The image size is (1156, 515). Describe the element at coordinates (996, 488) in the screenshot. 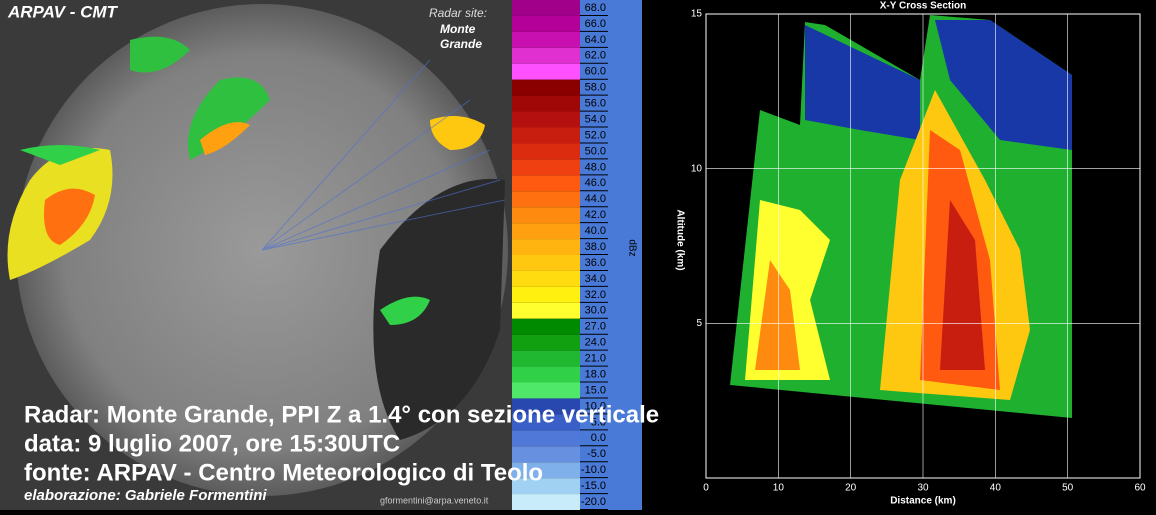

I see `x-tick-label: 40` at that location.